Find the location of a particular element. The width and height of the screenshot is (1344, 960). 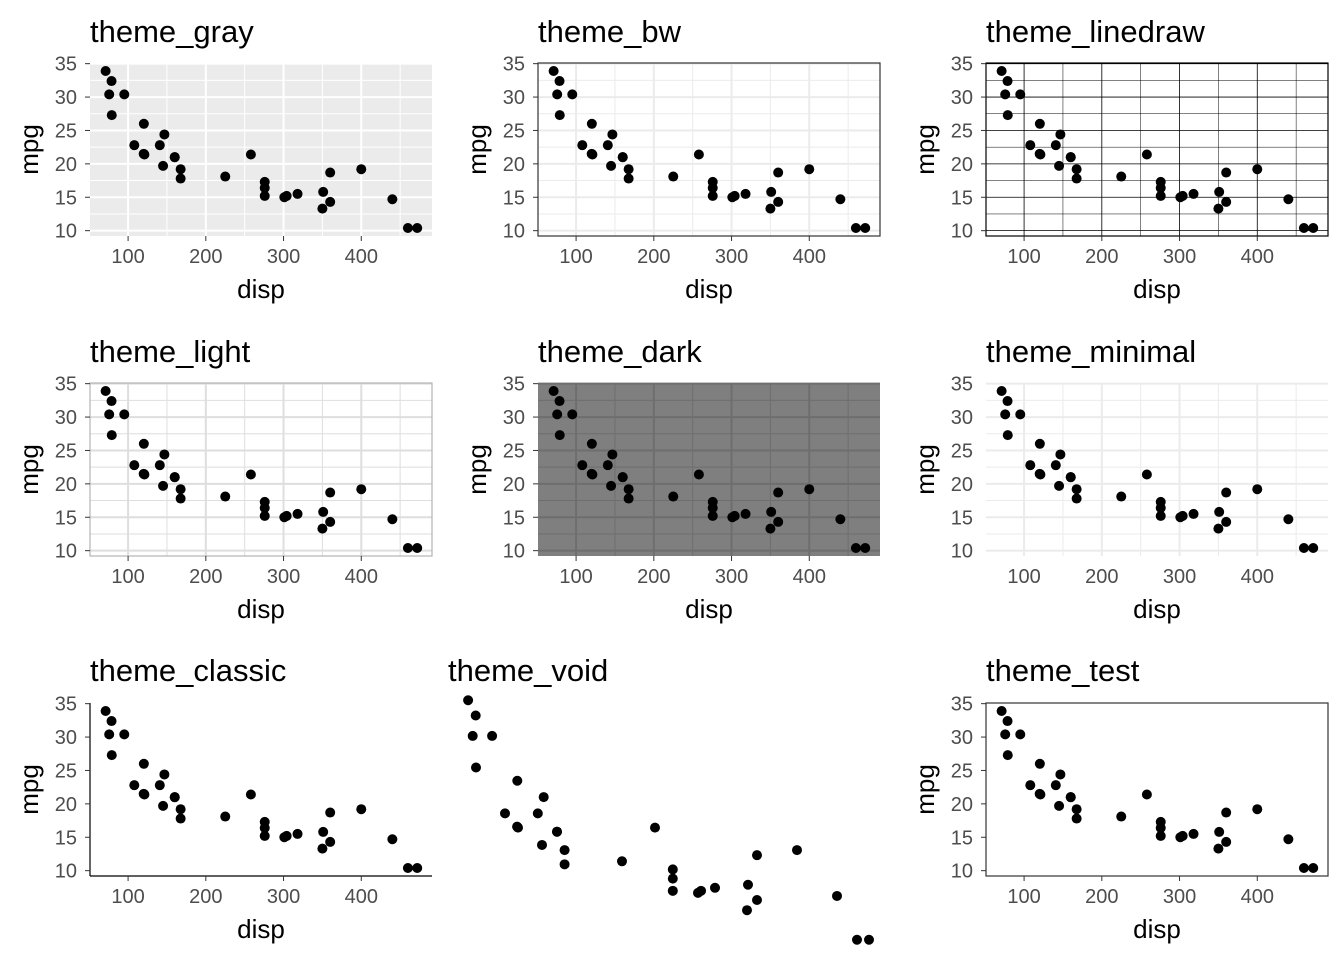

panel-title: theme_gray is located at coordinates (172, 31).